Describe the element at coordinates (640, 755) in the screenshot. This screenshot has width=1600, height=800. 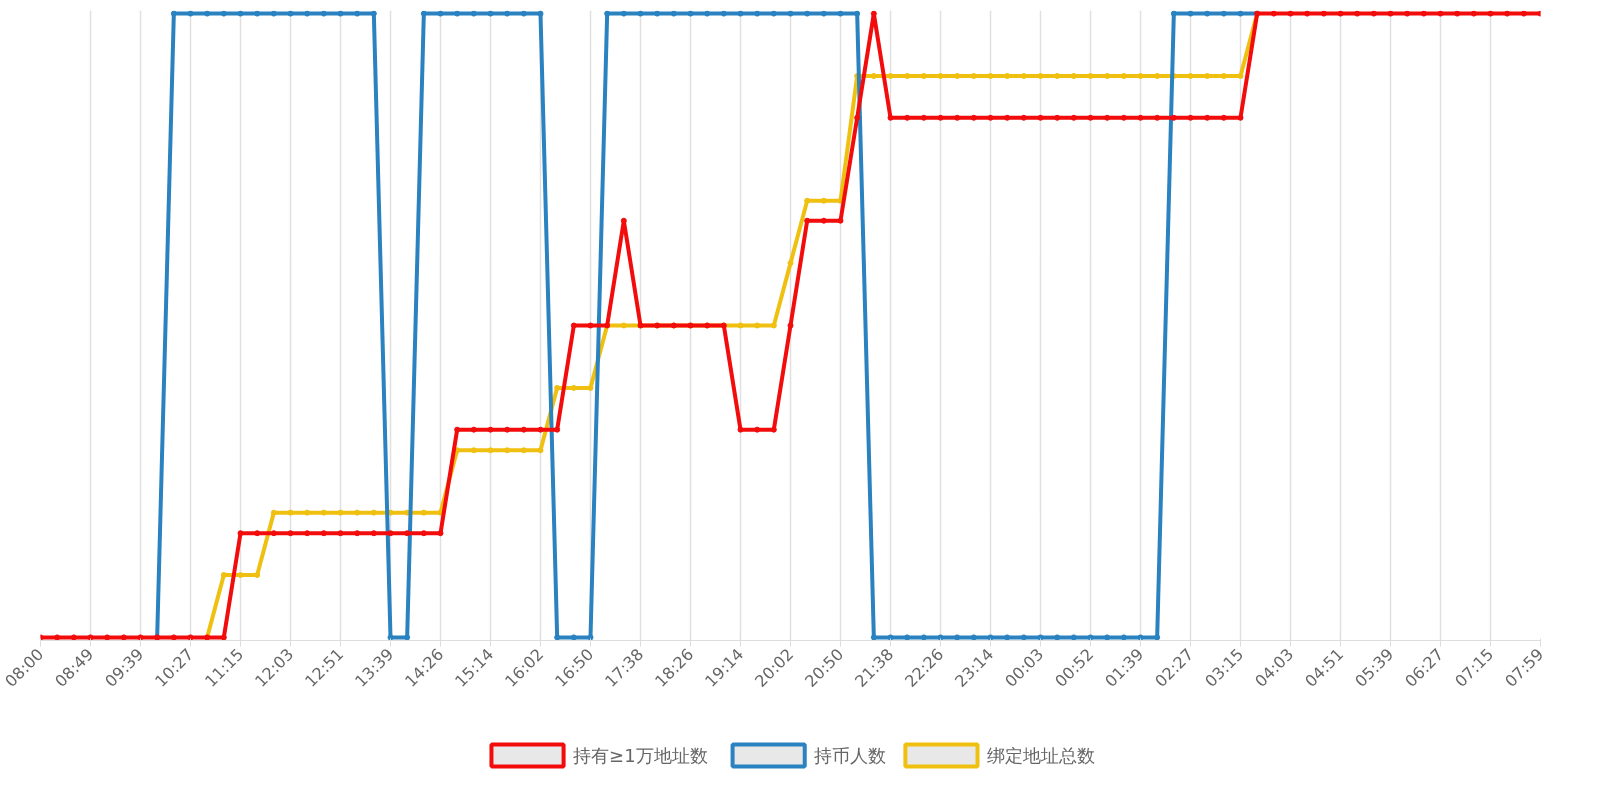
I see `legend-label: 持有≥1万地址数` at that location.